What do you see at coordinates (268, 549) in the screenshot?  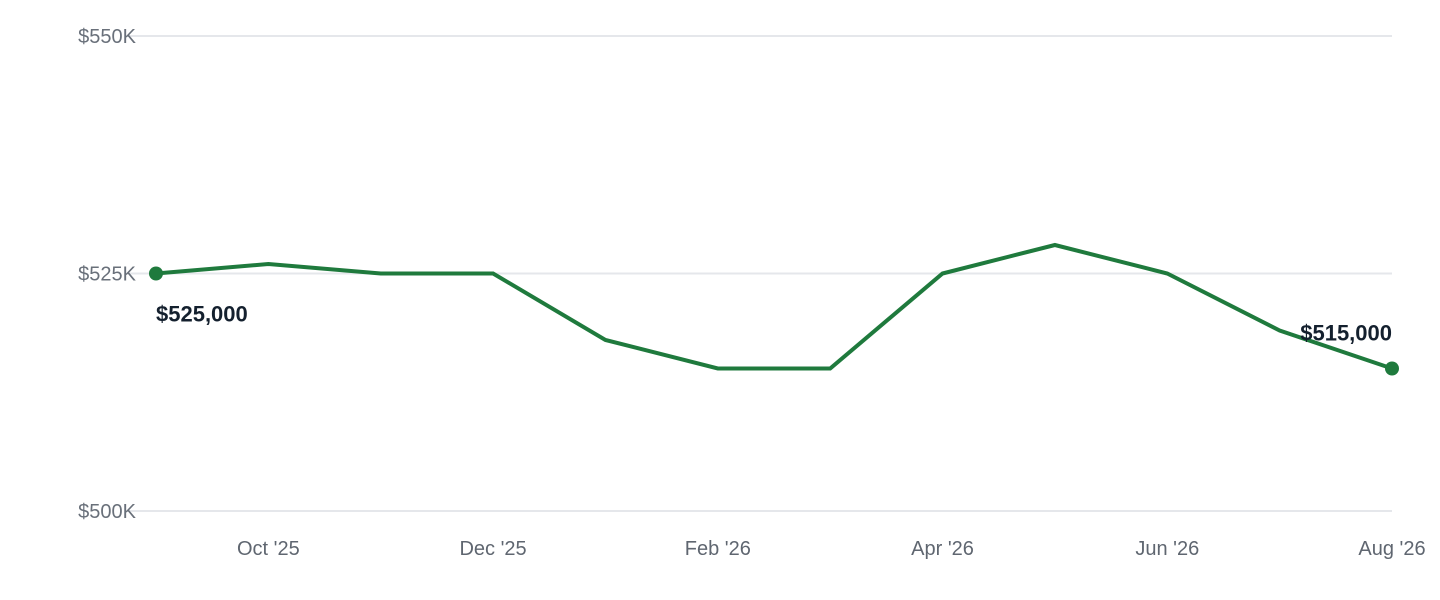 I see `x-tick-label: Oct '25` at bounding box center [268, 549].